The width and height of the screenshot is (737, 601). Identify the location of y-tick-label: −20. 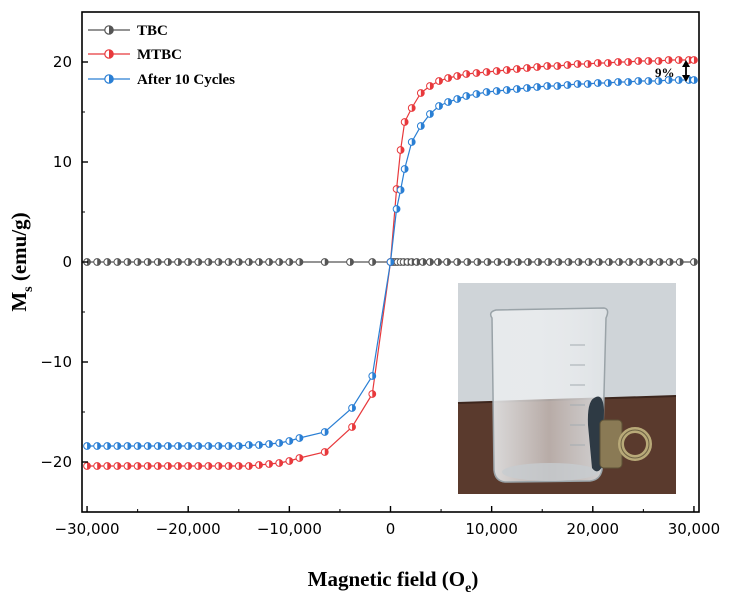
(56, 462).